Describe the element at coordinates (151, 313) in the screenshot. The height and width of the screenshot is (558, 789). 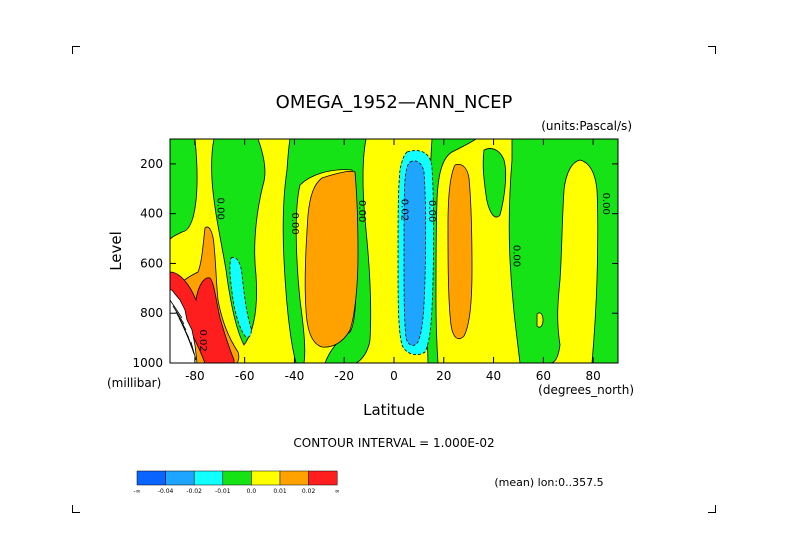
I see `y-tick-label: 800` at that location.